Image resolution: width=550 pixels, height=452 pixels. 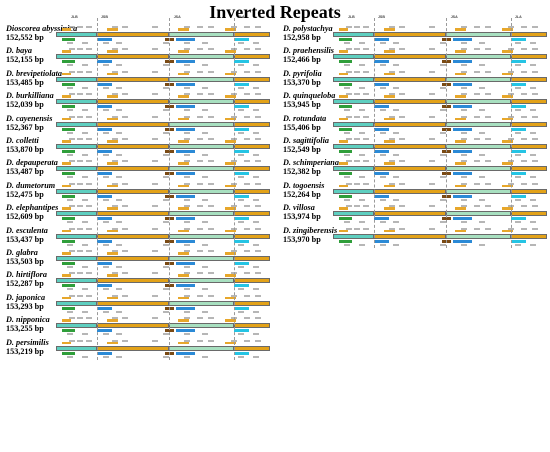 What do you see at coordinates (440, 80) in the screenshot?
I see `genome-map` at bounding box center [440, 80].